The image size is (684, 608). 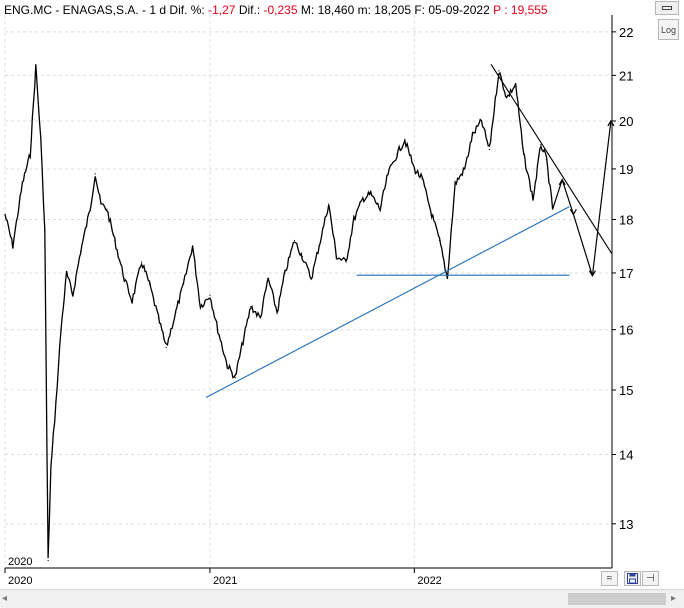 I want to click on min-label: m:, so click(x=364, y=10).